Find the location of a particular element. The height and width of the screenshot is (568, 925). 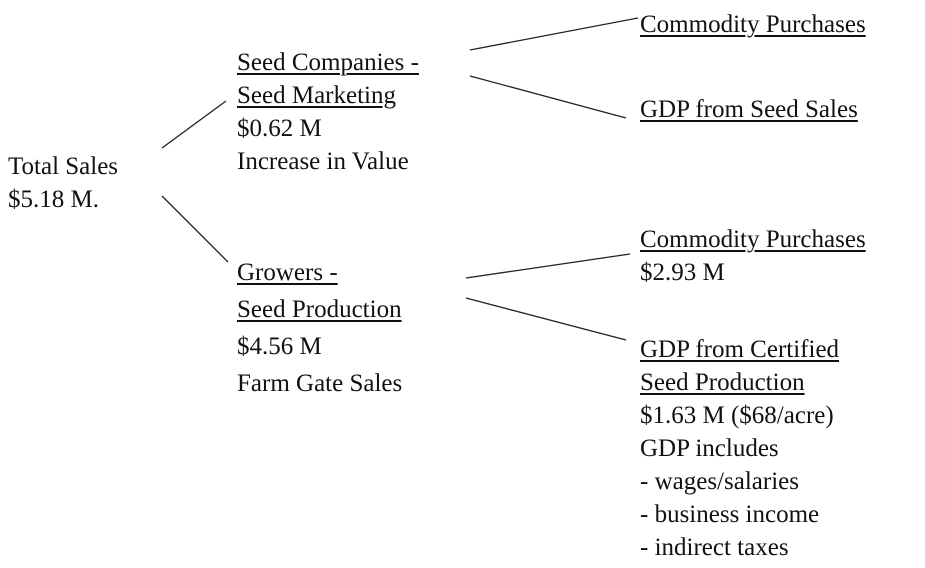

node-line: Total Sales is located at coordinates (63, 166).